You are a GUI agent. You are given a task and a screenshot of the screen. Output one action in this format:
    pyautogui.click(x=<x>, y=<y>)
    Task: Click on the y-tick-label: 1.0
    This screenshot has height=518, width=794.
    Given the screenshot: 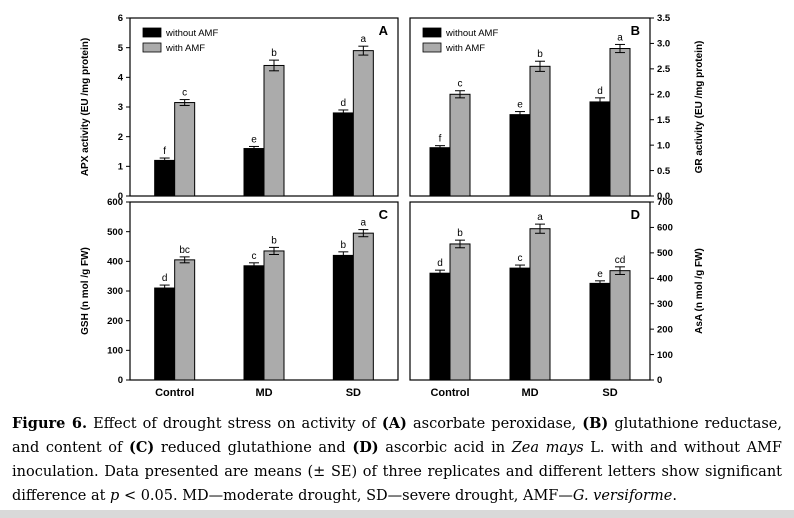 What is the action you would take?
    pyautogui.click(x=663, y=145)
    